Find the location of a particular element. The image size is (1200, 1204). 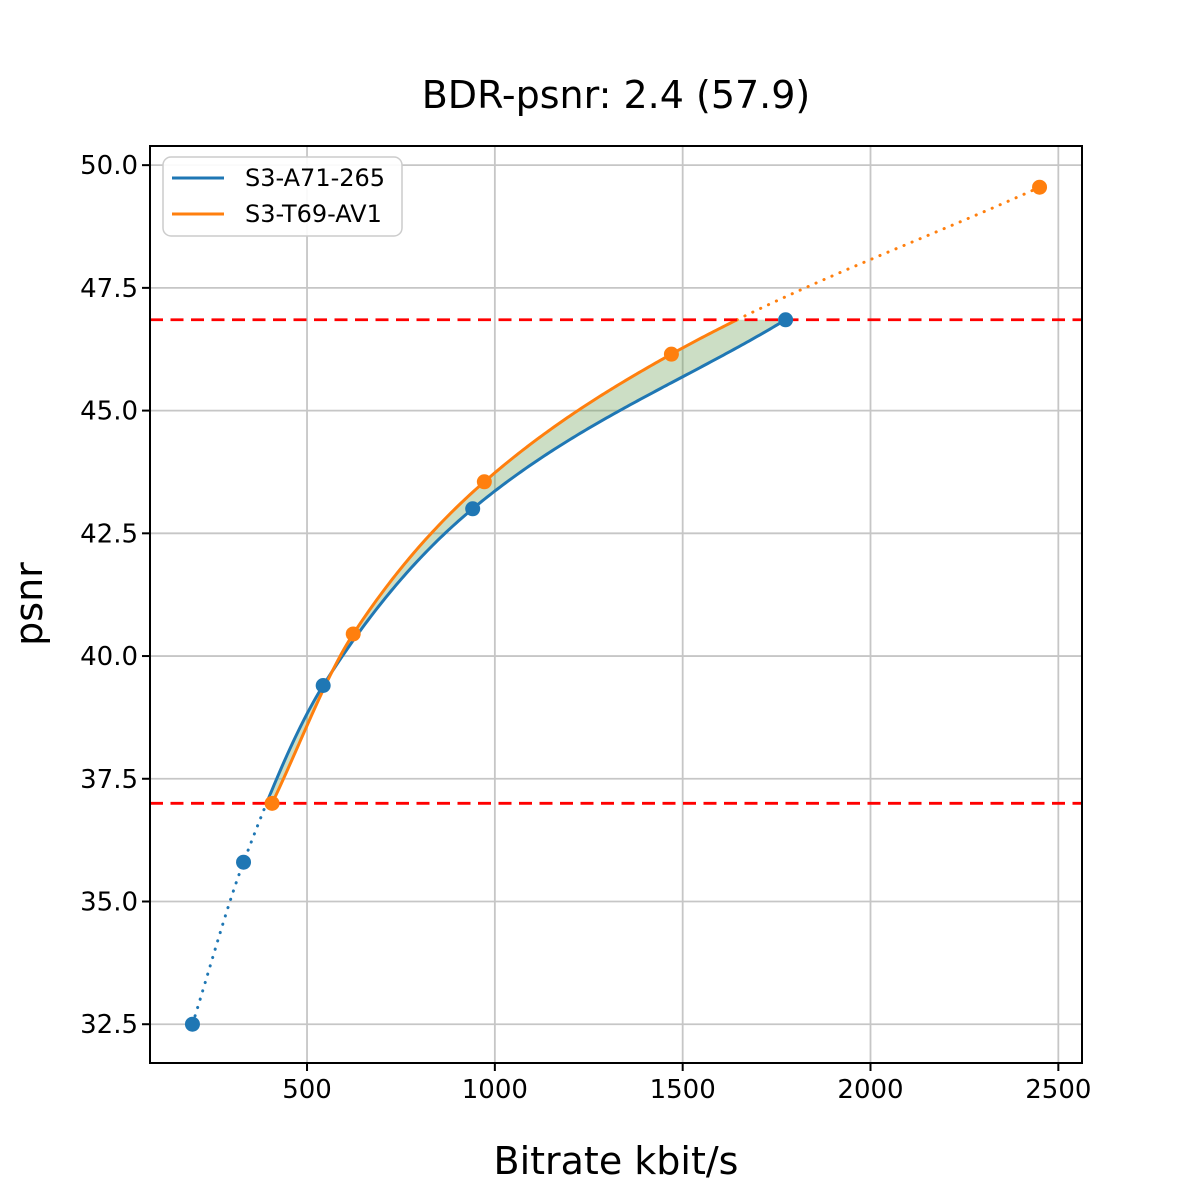

x-tick-label: 500 is located at coordinates (307, 1090).